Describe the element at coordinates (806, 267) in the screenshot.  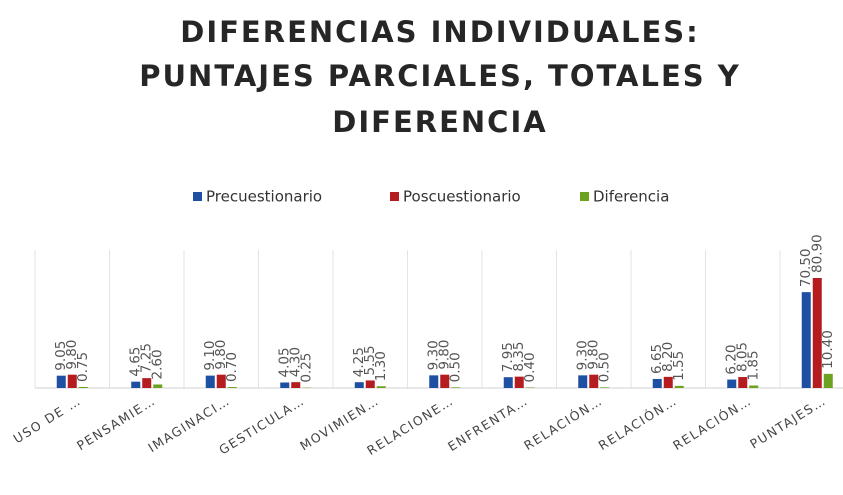
I see `value-label: 70.50` at that location.